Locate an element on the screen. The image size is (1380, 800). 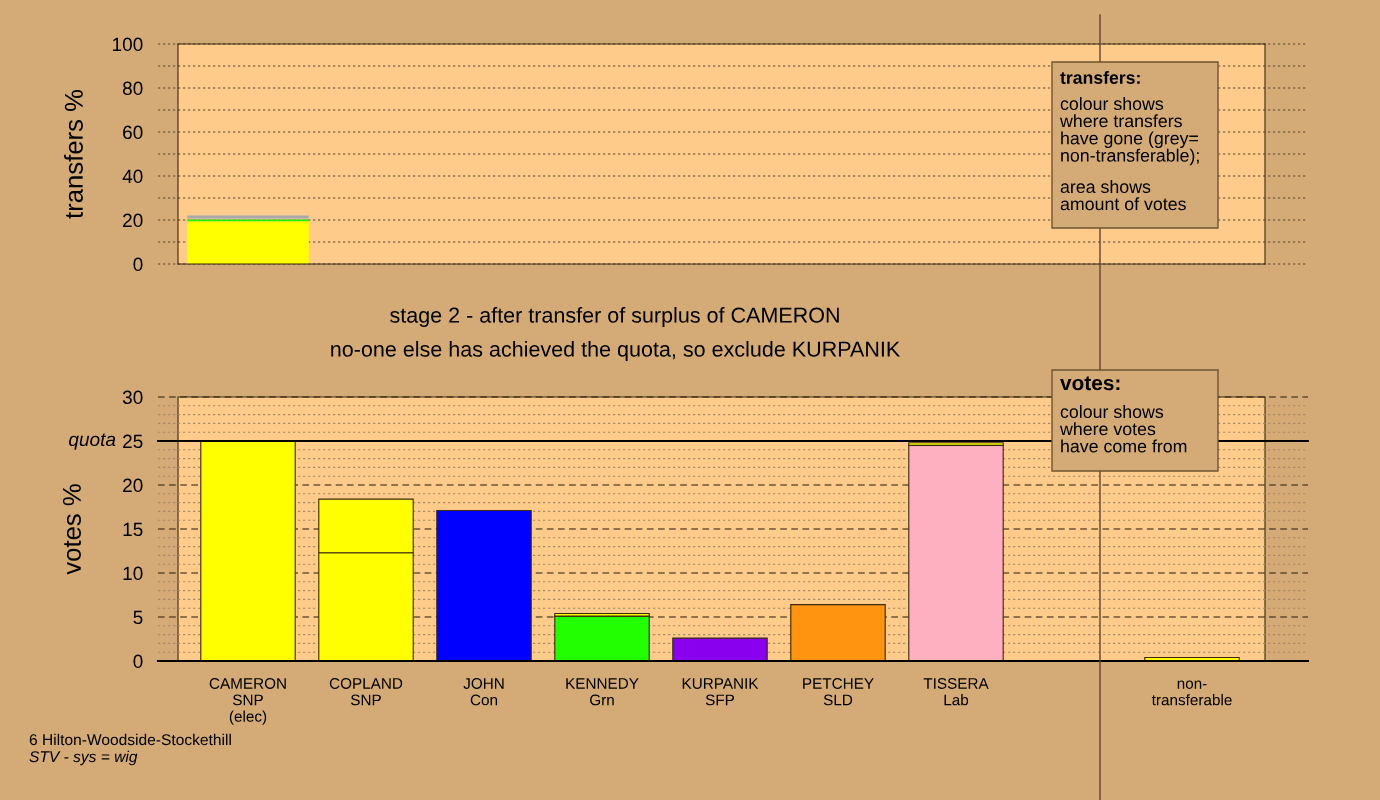
x-tick-label: CAMERON SNP (elec) is located at coordinates (247, 701).